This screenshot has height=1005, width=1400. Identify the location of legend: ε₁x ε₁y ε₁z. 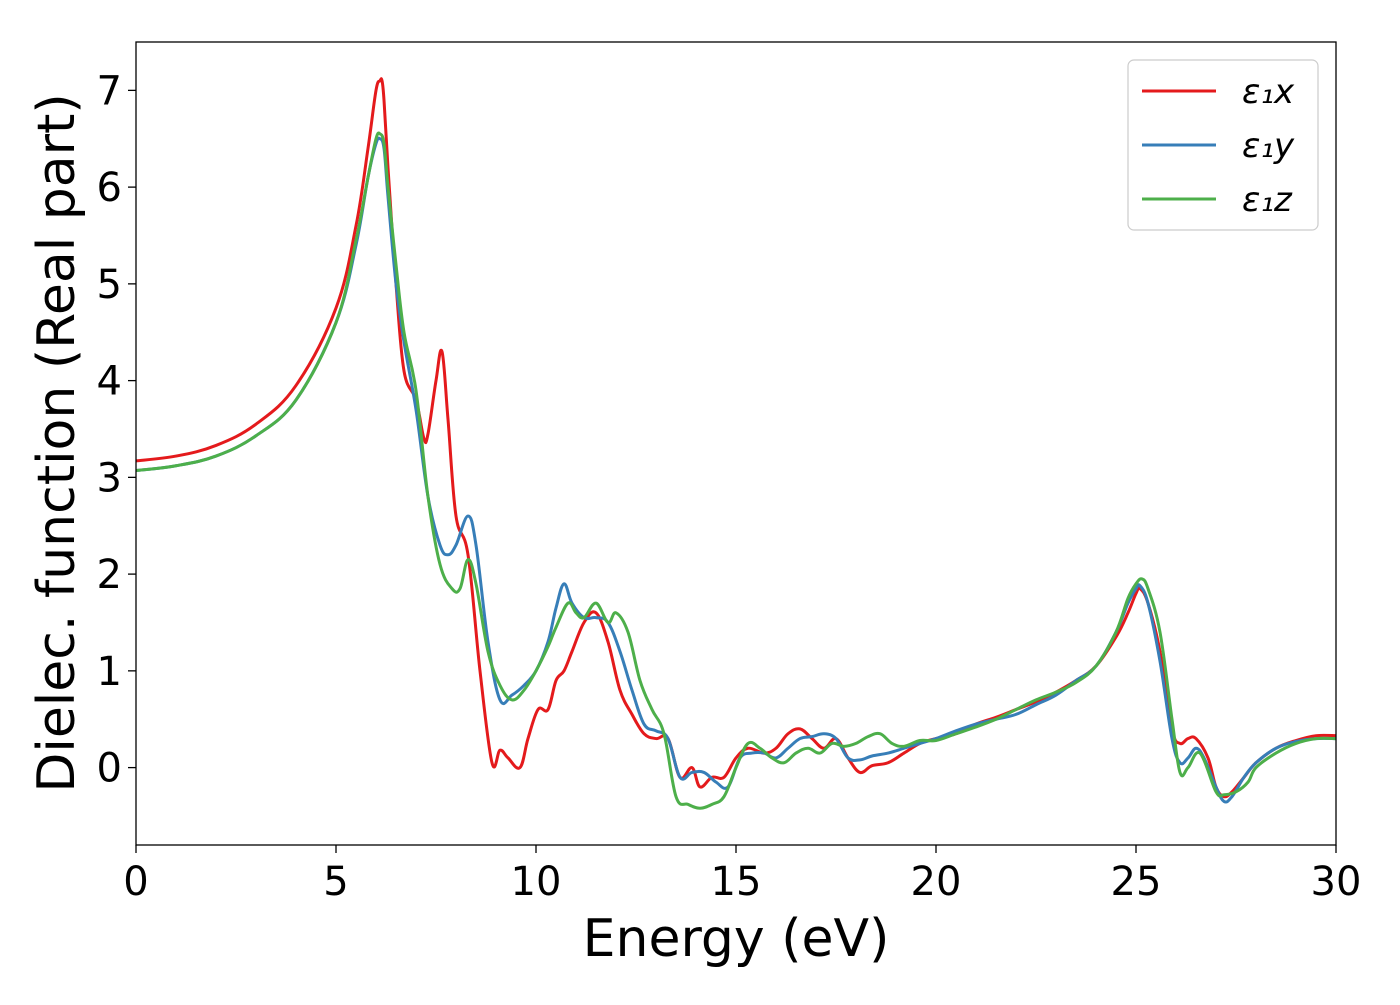
(1223, 145).